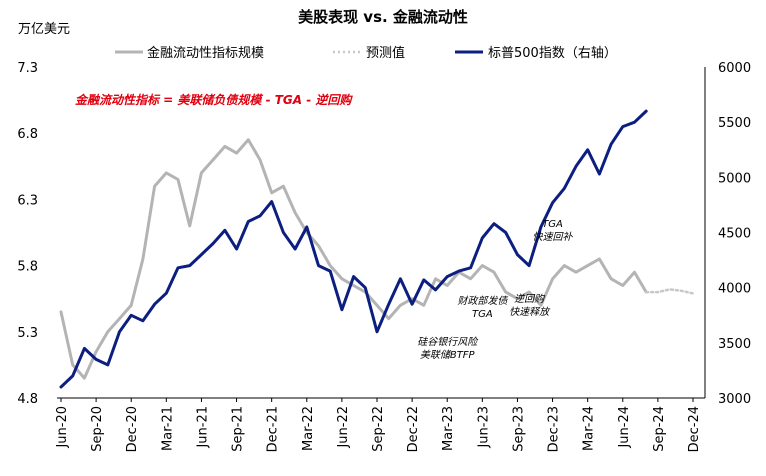 The height and width of the screenshot is (476, 766). What do you see at coordinates (734, 344) in the screenshot?
I see `right-tick-label: 3500` at bounding box center [734, 344].